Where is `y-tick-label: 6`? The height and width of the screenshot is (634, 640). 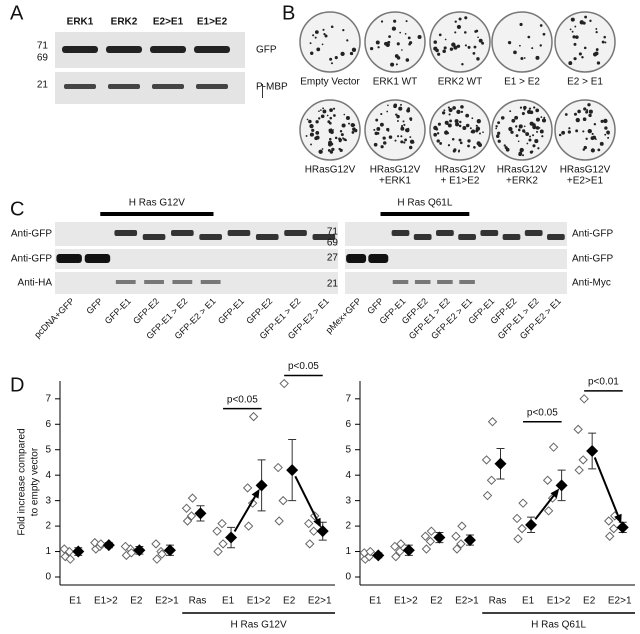 y-tick-label: 6 is located at coordinates (348, 424).